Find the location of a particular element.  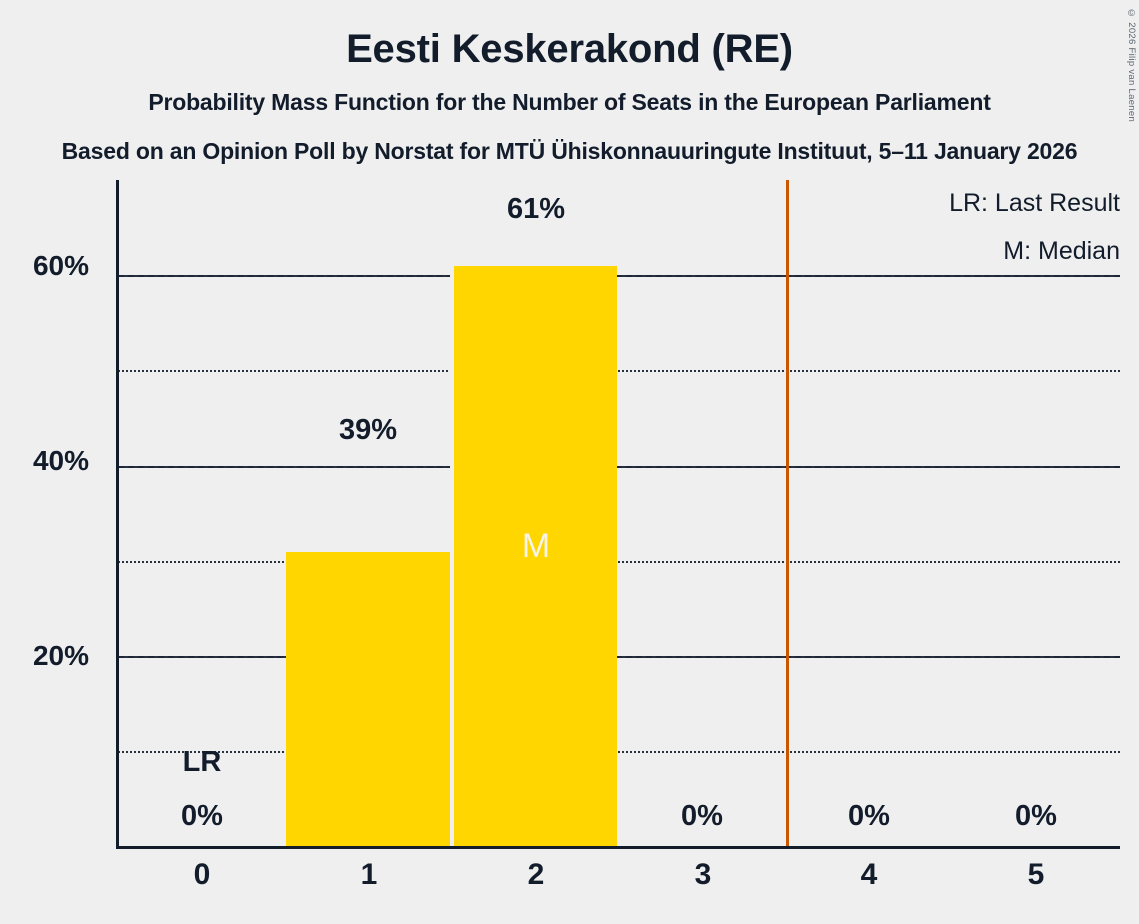

xtick-label-5: 5 is located at coordinates (1036, 874).